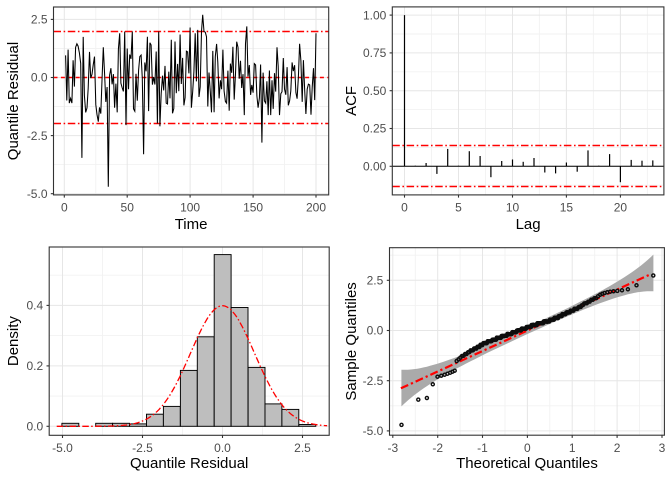  What do you see at coordinates (482, 448) in the screenshot?
I see `svg-text: -1` at bounding box center [482, 448].